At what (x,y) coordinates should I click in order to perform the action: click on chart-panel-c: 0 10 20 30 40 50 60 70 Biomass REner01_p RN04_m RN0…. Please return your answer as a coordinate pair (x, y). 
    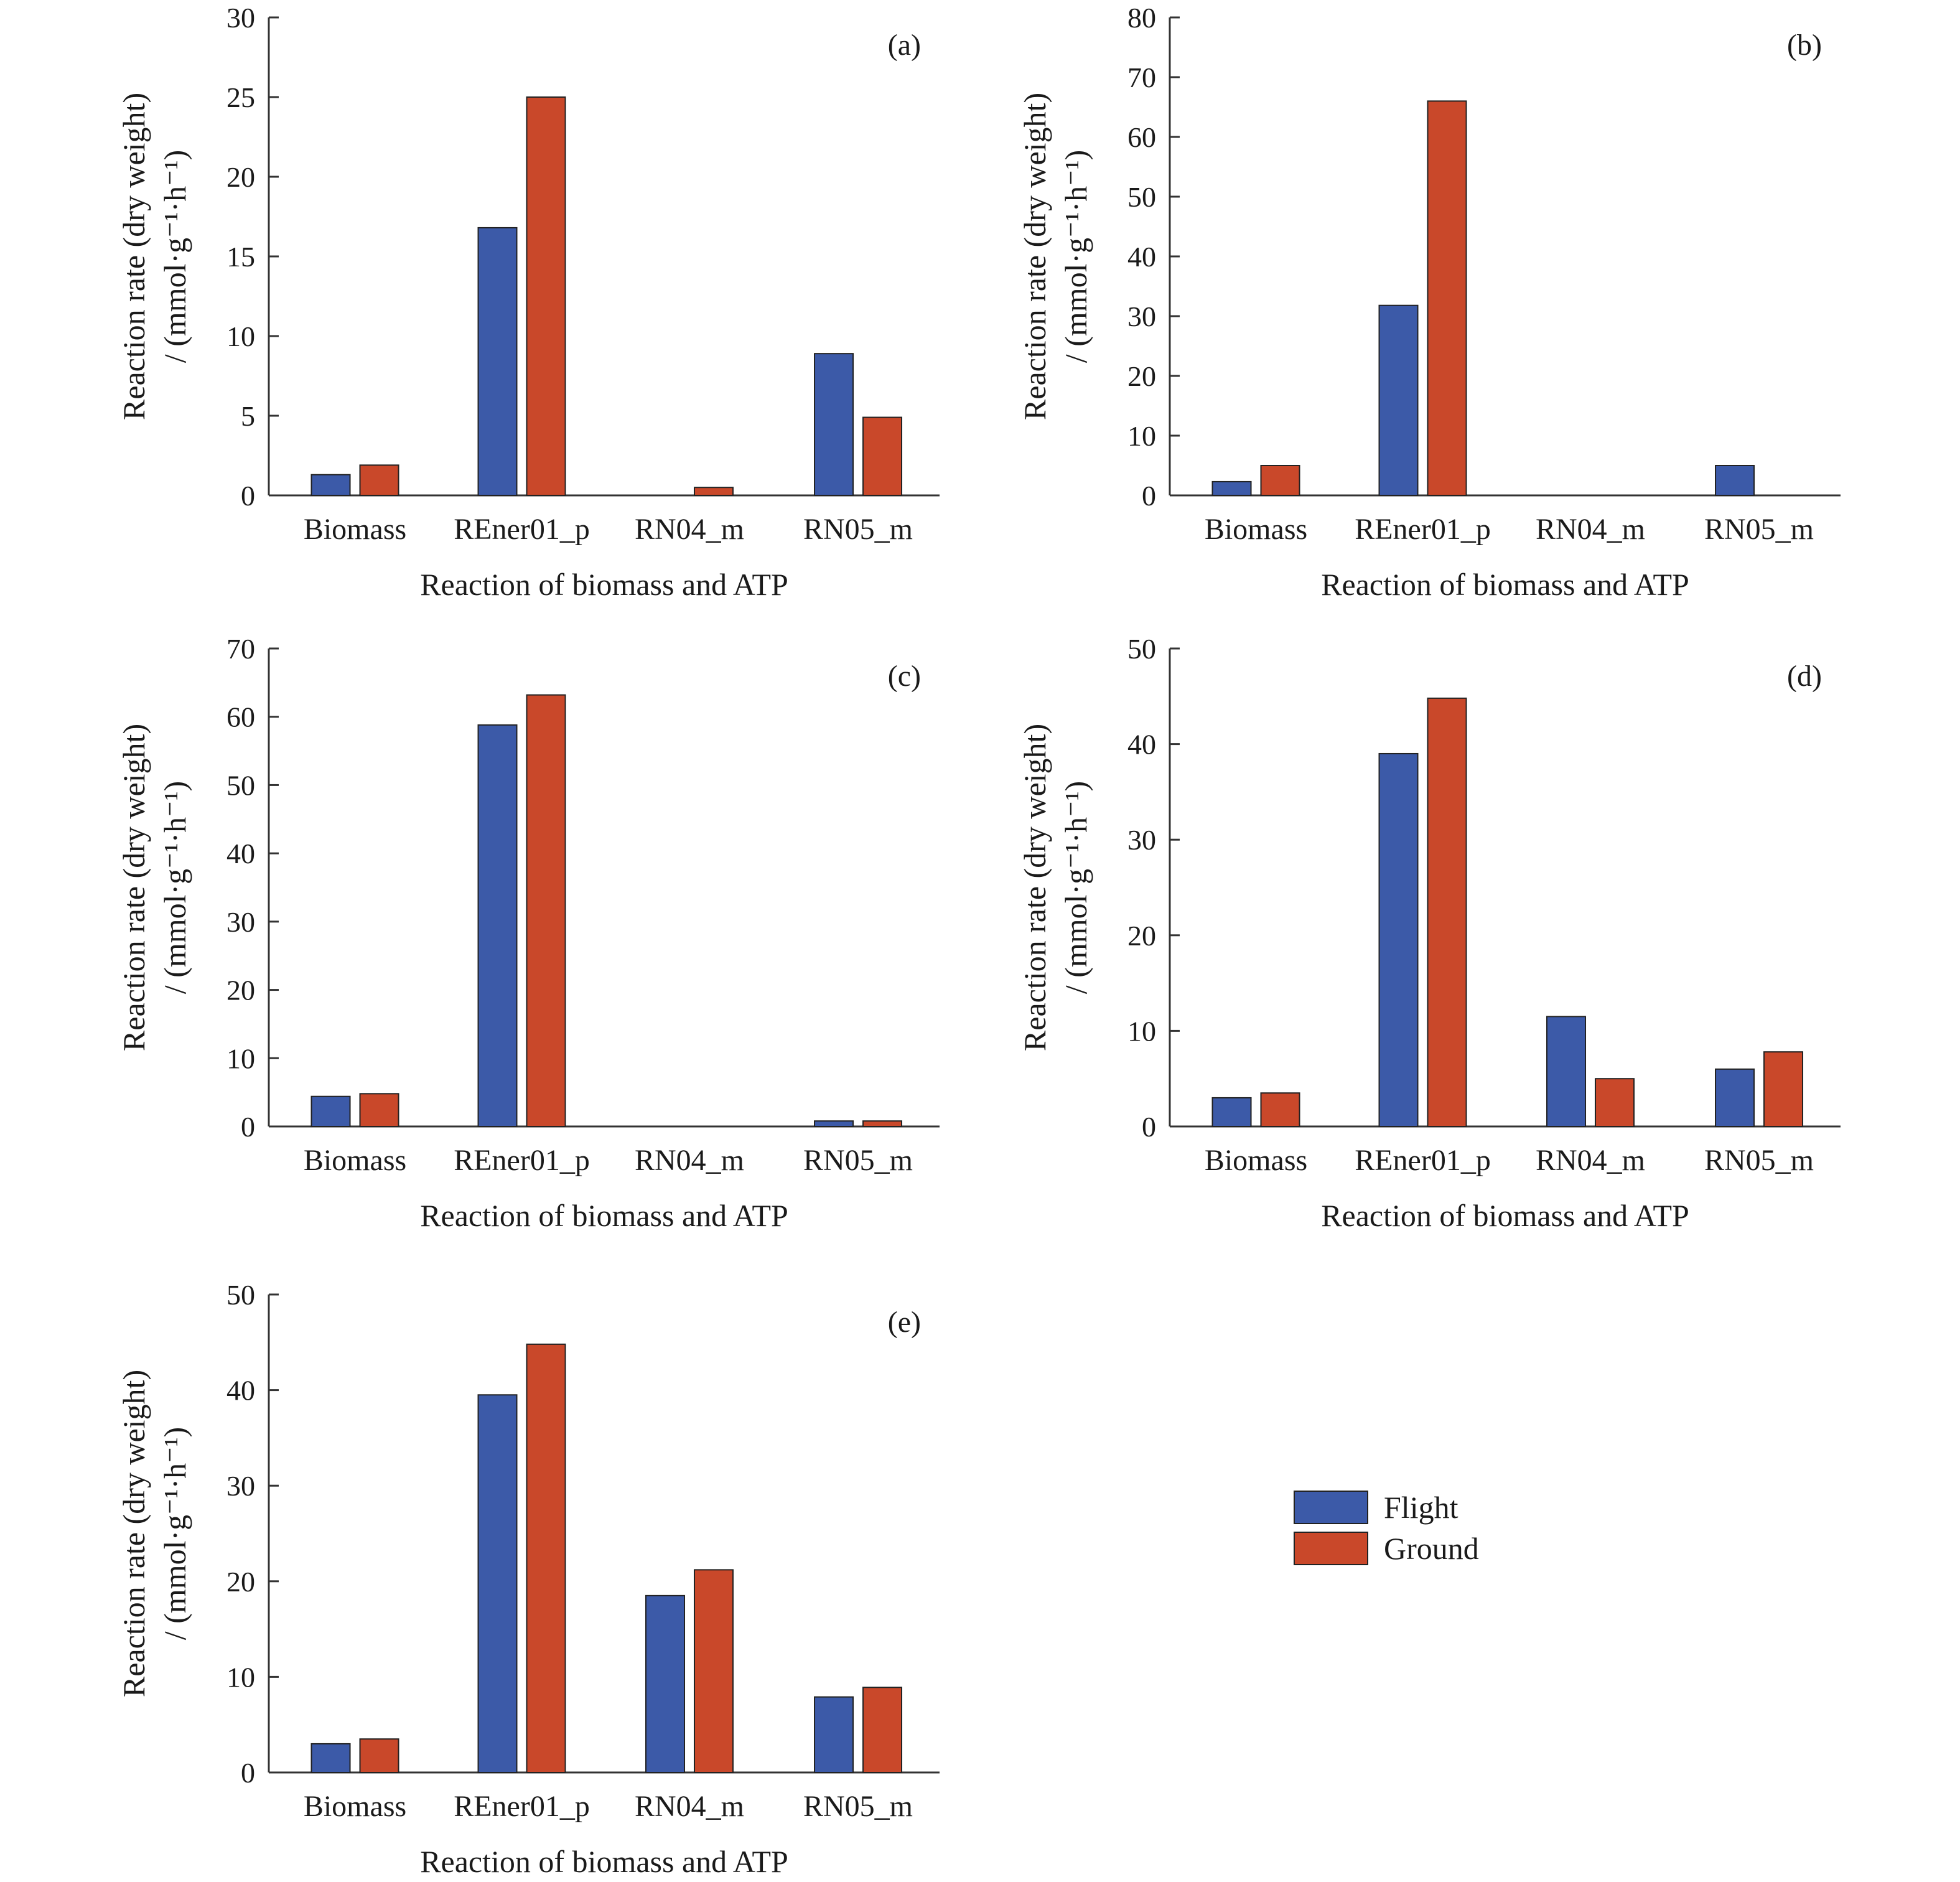
    Looking at the image, I should click on (528, 933).